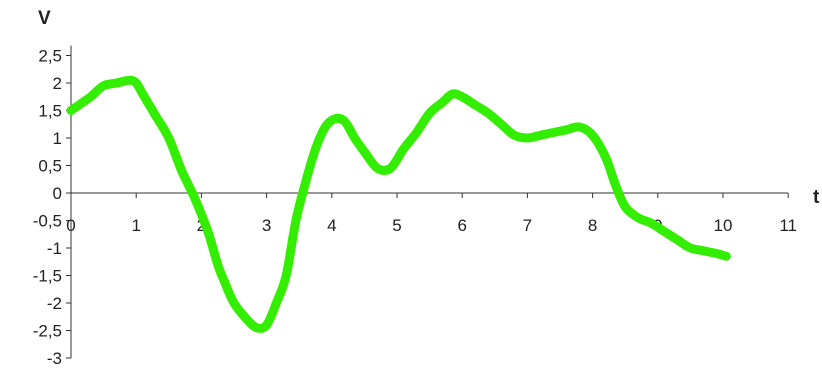  I want to click on y-tick-label: -3, so click(54, 358).